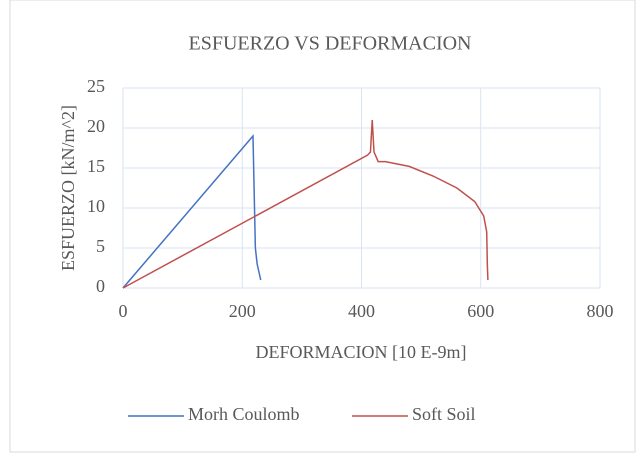  I want to click on y-tick-label: 25, so click(96, 86).